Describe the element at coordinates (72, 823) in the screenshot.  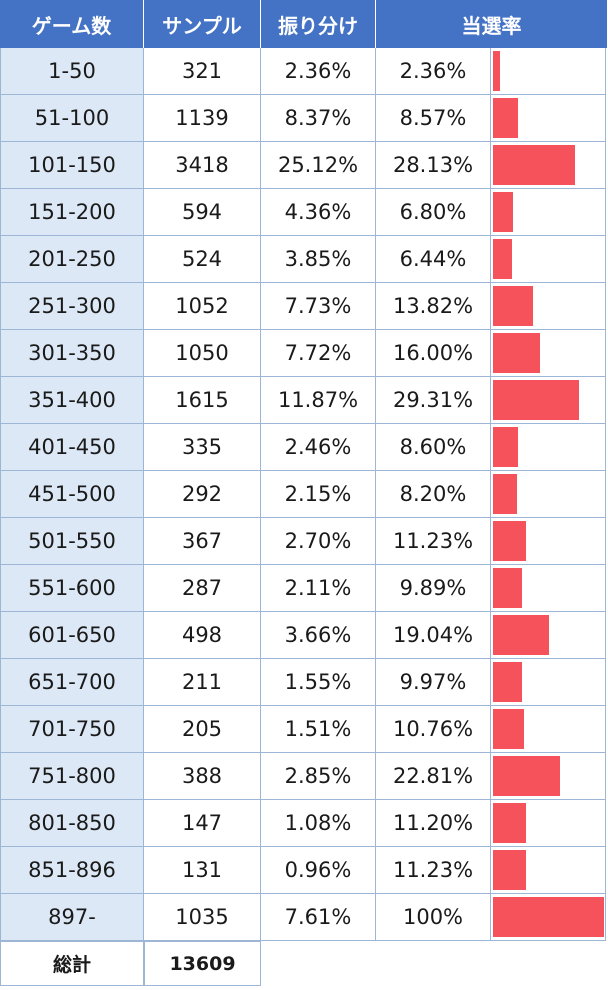
I see `row-games: 801-850` at that location.